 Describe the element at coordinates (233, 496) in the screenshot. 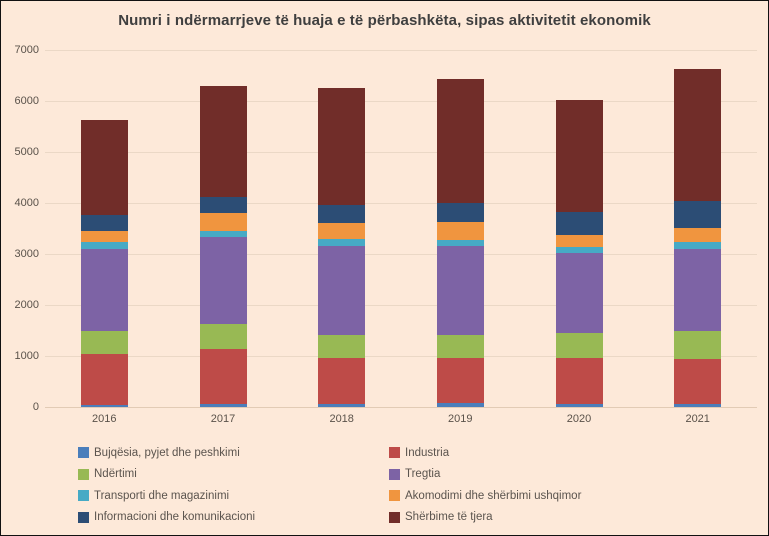

I see `legend-item-4: Transporti dhe magazinimi` at that location.